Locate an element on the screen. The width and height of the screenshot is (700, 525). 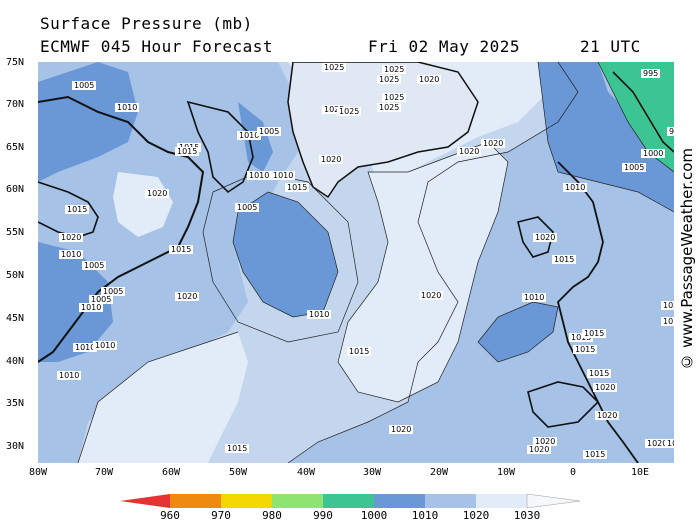
legend-label: 970 is located at coordinates (221, 515).